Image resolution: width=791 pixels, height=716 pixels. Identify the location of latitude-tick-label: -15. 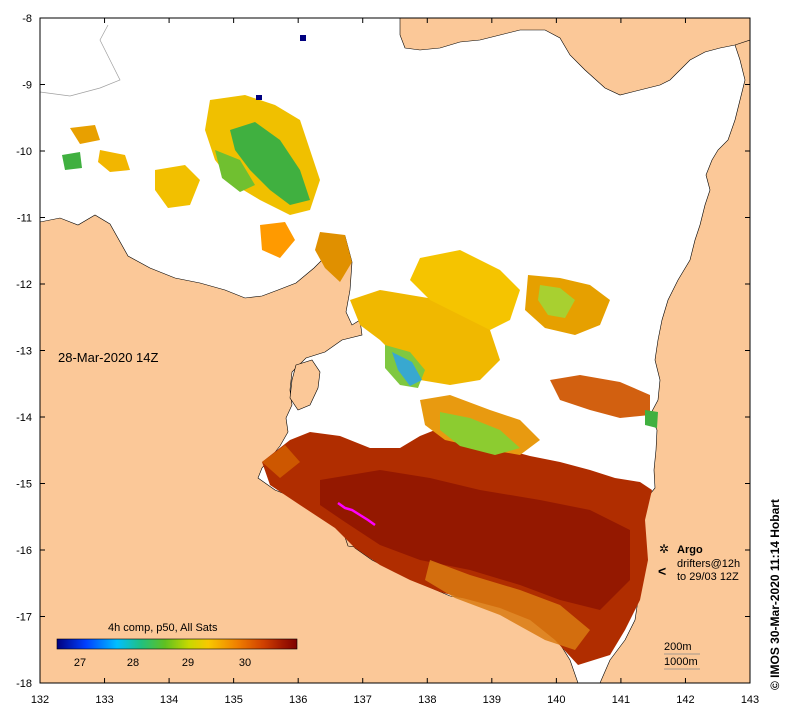
(24, 485).